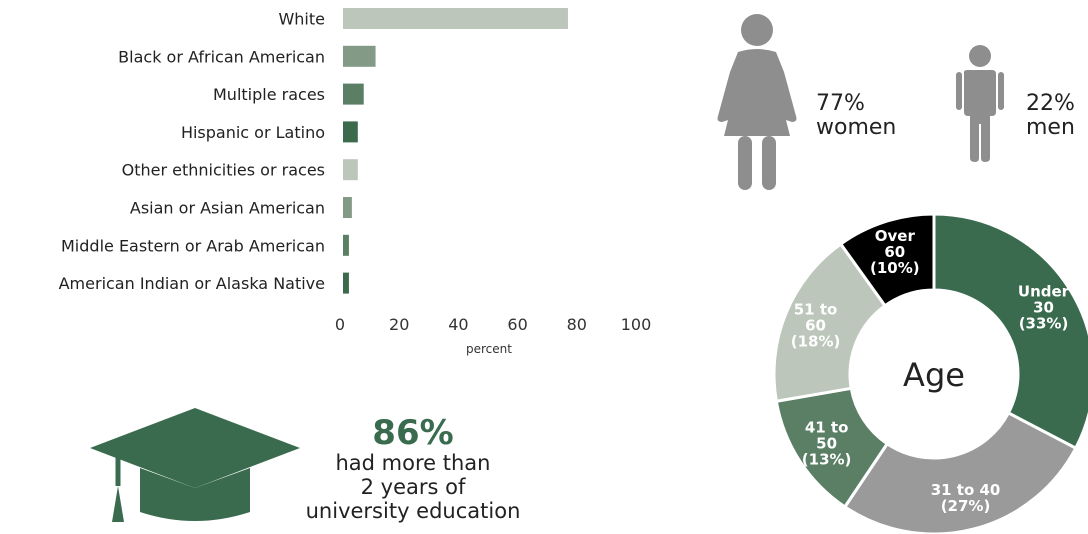  What do you see at coordinates (227, 208) in the screenshot?
I see `category-label: Asian or Asian American` at bounding box center [227, 208].